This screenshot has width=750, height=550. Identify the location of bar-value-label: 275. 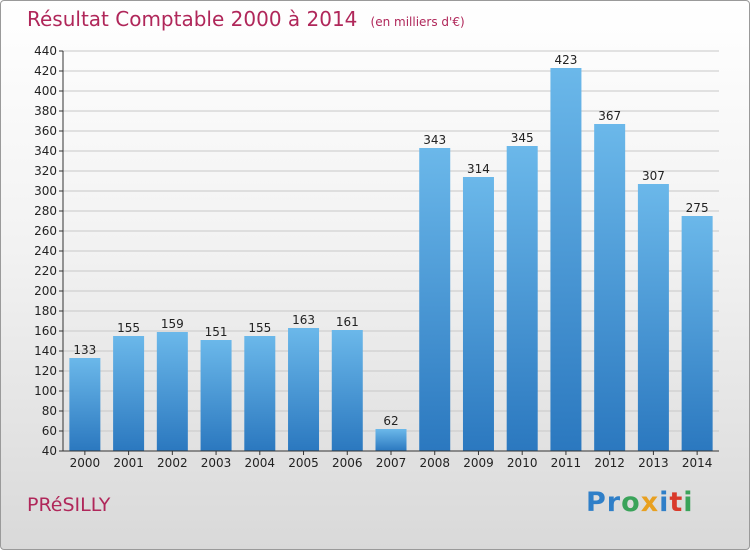
(697, 208).